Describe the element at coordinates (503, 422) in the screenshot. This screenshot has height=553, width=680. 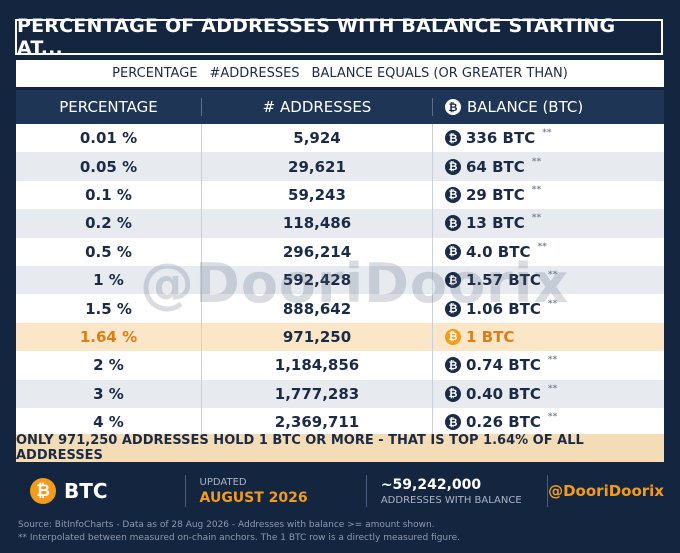
I see `cell-balance-value: 0.26 BTC` at that location.